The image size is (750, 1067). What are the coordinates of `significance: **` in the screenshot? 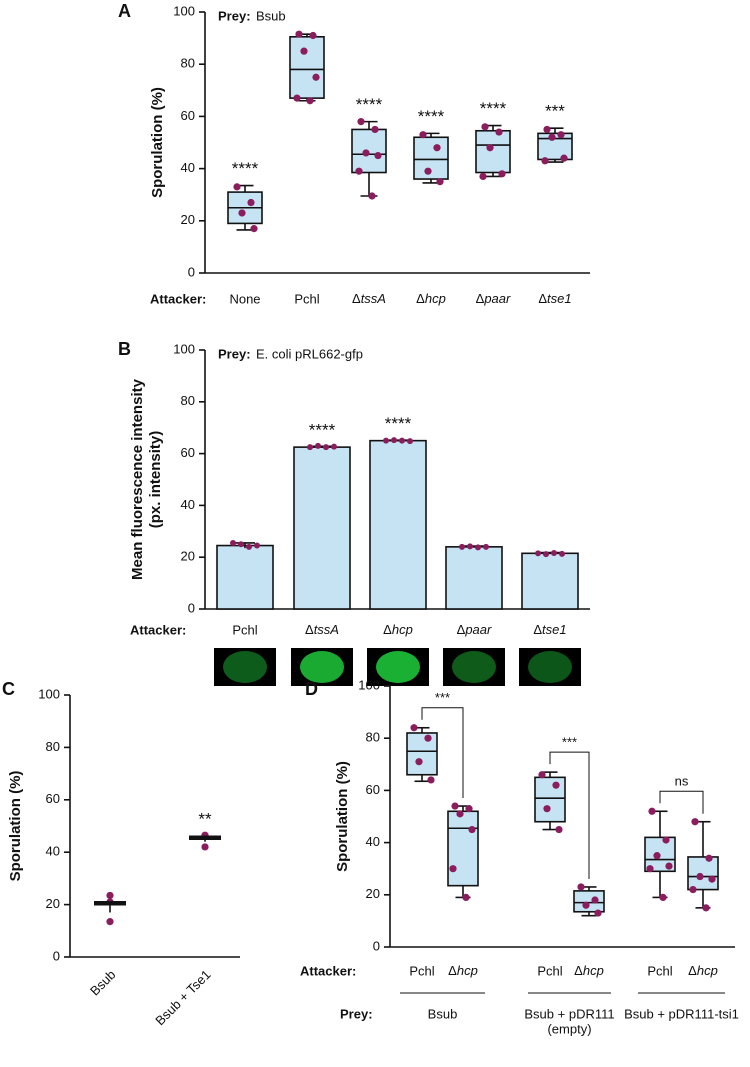 It's located at (205, 818).